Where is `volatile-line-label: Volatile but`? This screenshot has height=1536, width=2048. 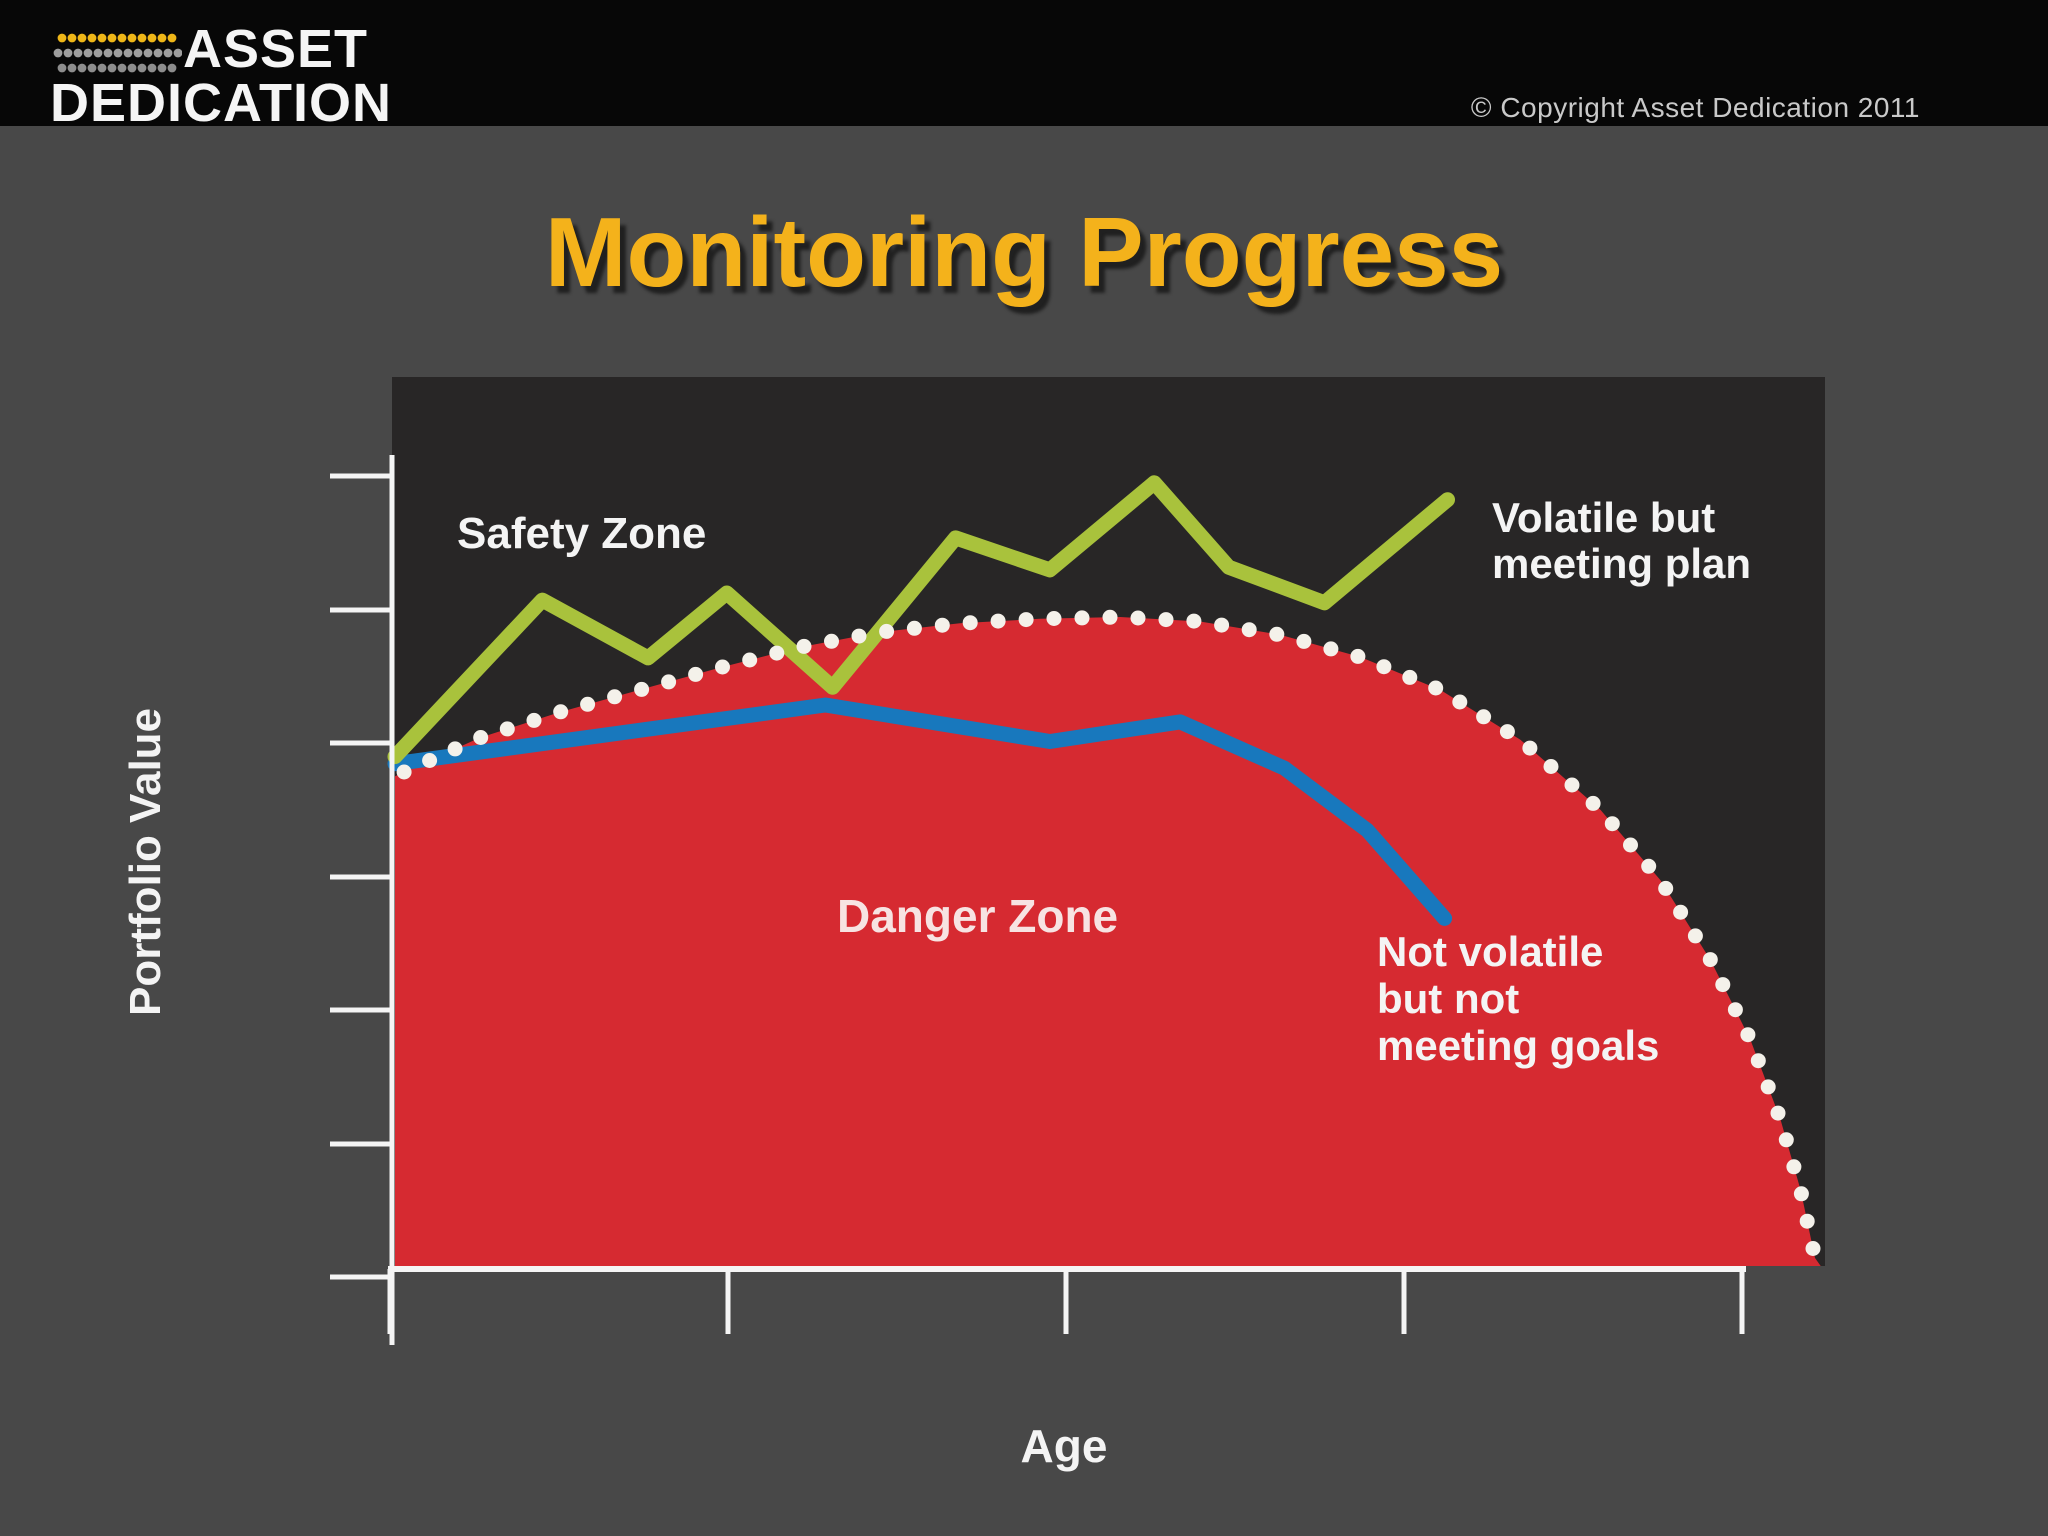
volatile-line-label: Volatile but is located at coordinates (1603, 517).